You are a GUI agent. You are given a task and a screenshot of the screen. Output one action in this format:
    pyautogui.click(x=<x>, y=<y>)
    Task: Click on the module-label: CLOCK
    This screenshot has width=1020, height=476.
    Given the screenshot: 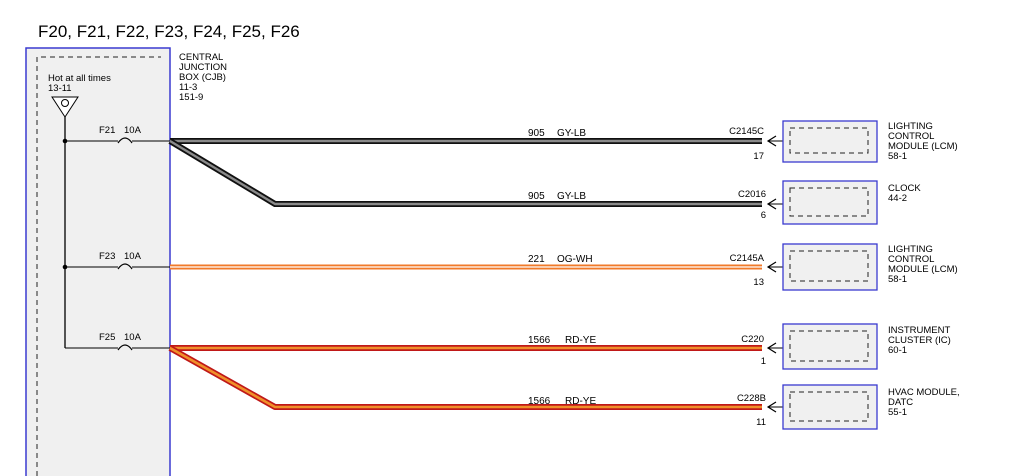 What is the action you would take?
    pyautogui.click(x=904, y=188)
    